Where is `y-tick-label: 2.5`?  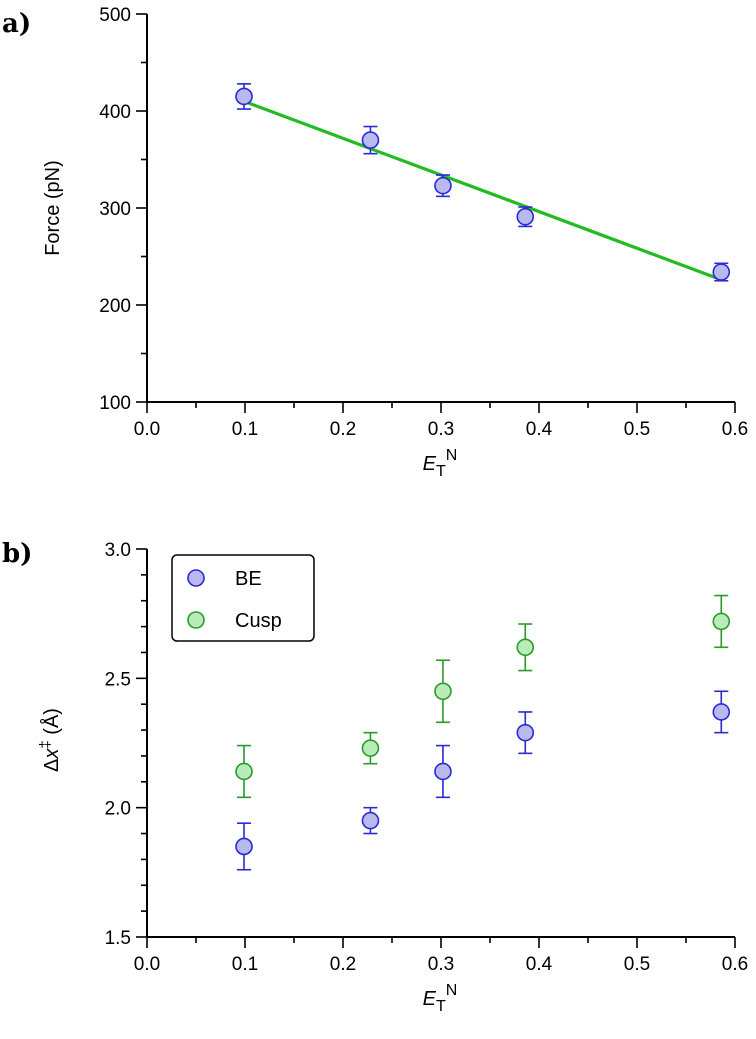
y-tick-label: 2.5 is located at coordinates (118, 679).